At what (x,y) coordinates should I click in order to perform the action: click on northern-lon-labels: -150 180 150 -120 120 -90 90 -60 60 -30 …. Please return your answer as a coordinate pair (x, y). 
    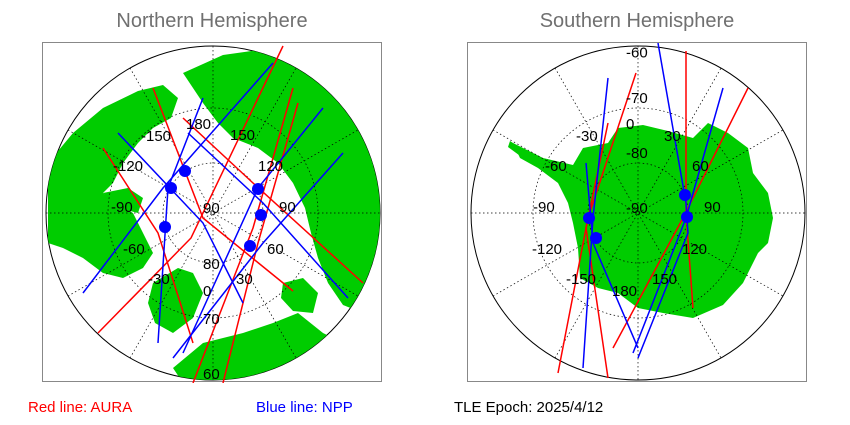
    Looking at the image, I should click on (203, 208).